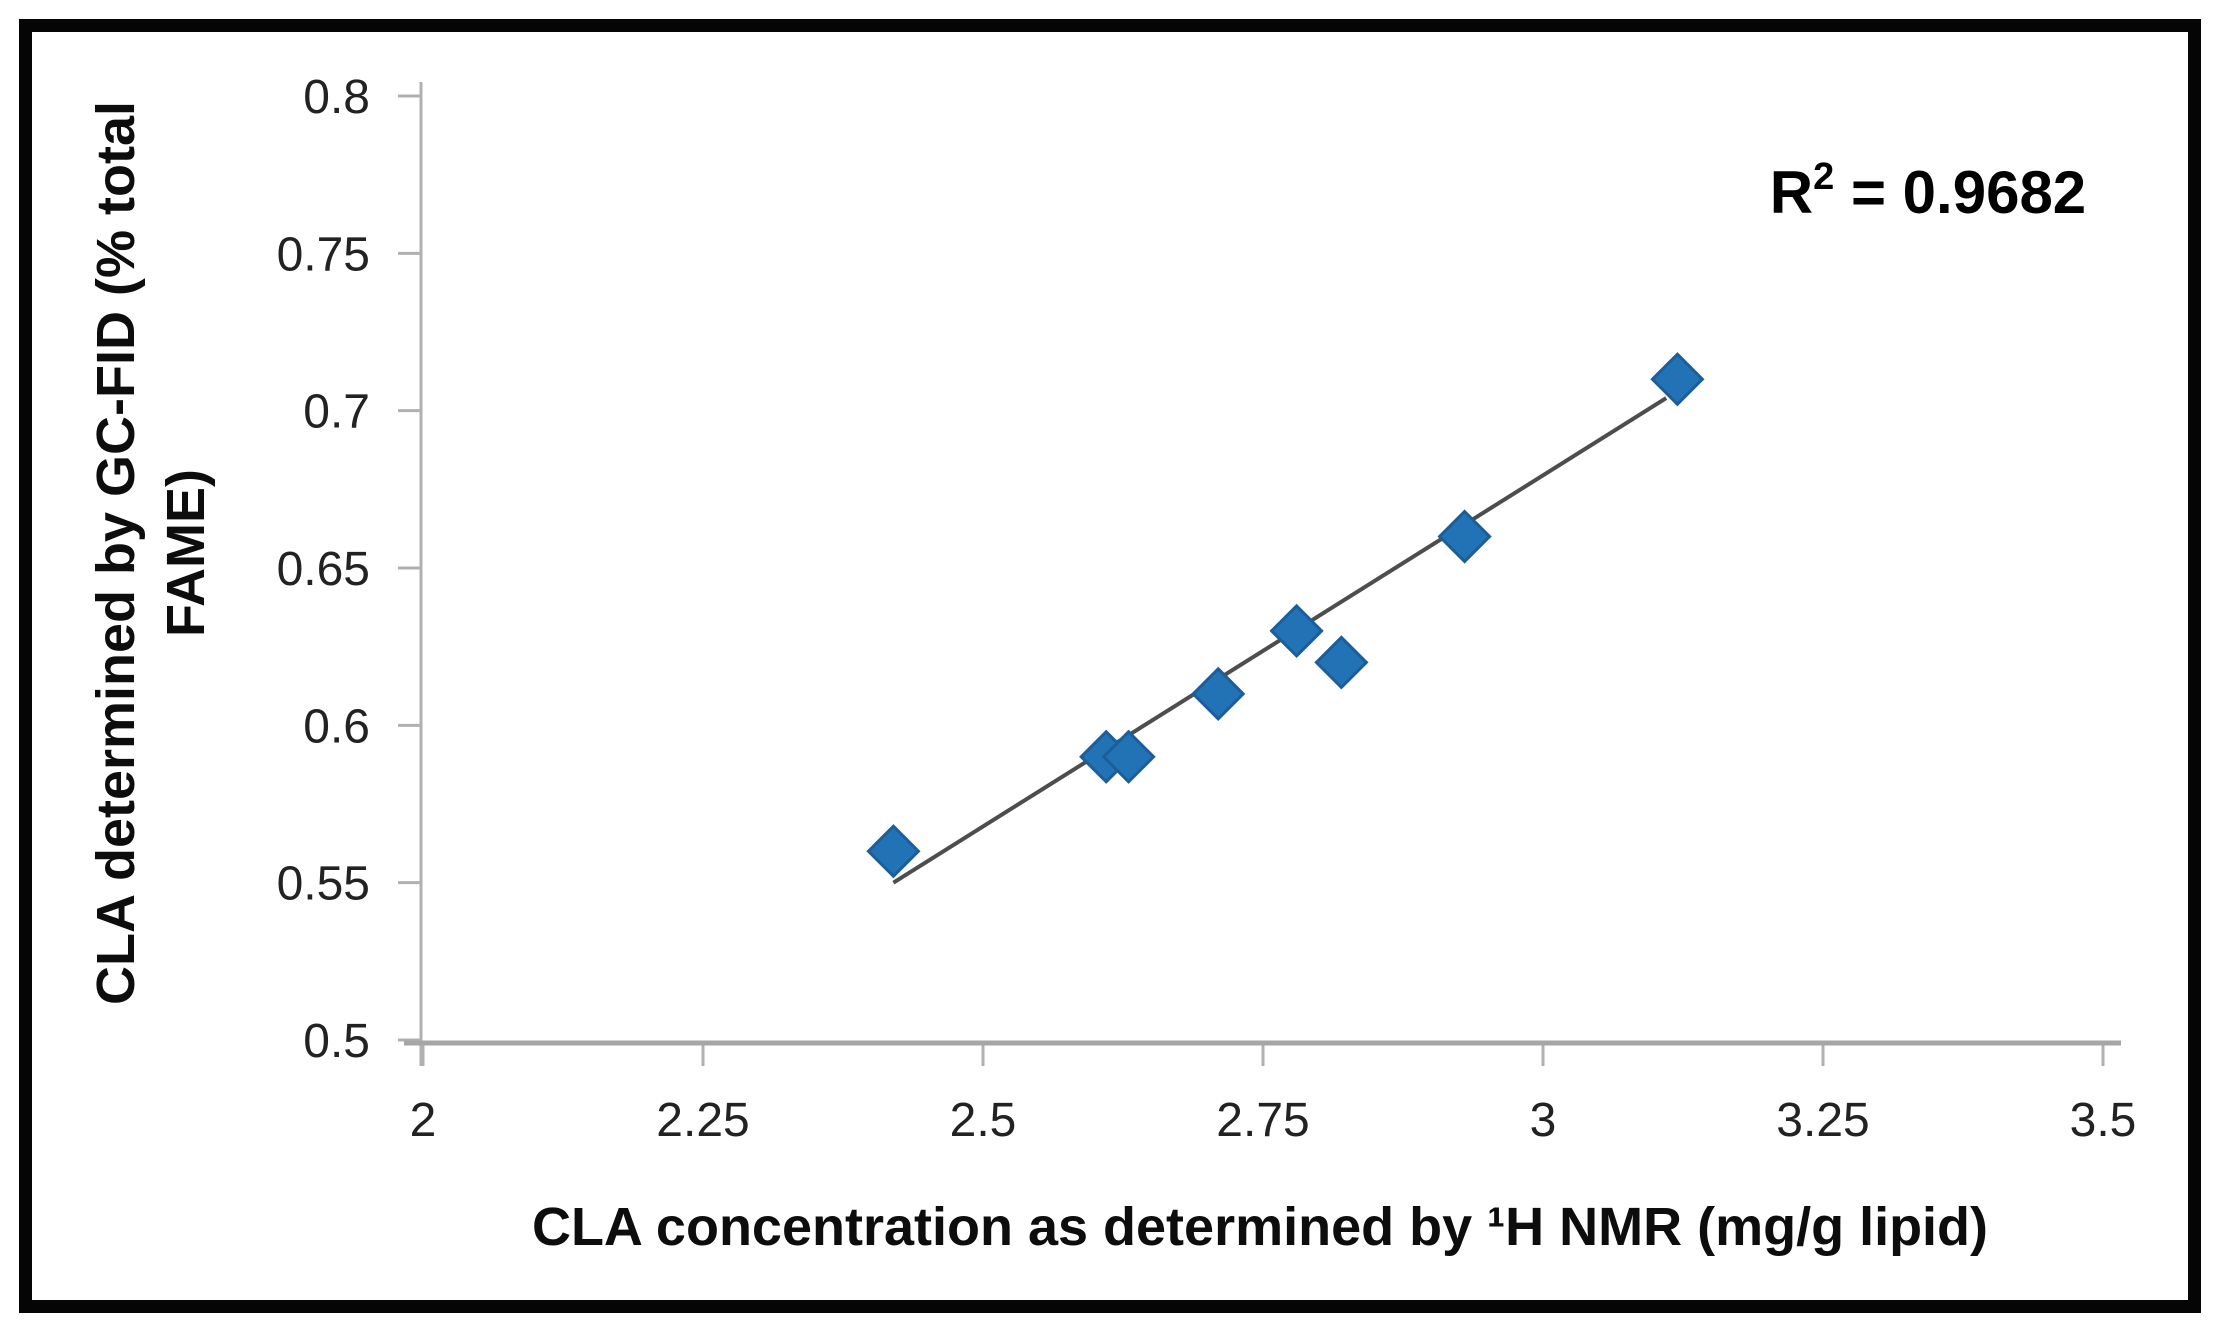  Describe the element at coordinates (1822, 1120) in the screenshot. I see `x-tick-label: 3.25` at that location.